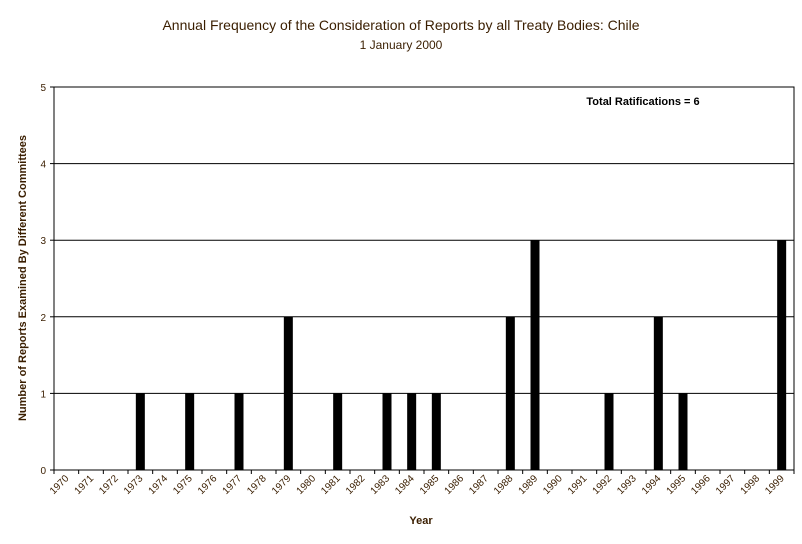 The image size is (802, 544). I want to click on x-tick-label-1970: 1970, so click(60, 485).